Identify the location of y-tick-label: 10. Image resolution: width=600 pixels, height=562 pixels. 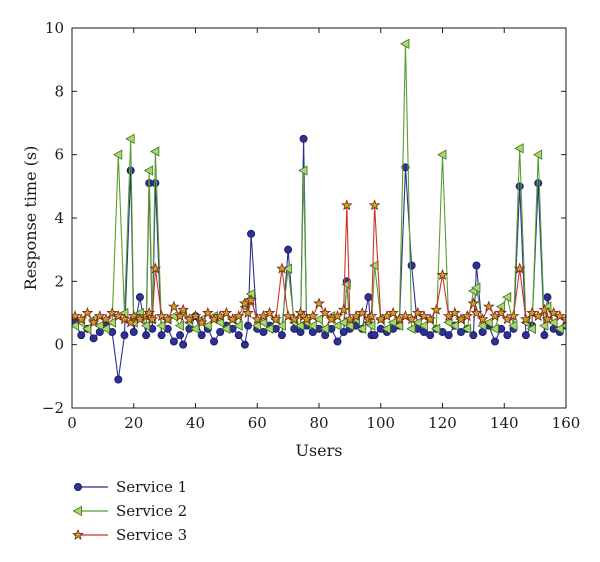
(54, 28).